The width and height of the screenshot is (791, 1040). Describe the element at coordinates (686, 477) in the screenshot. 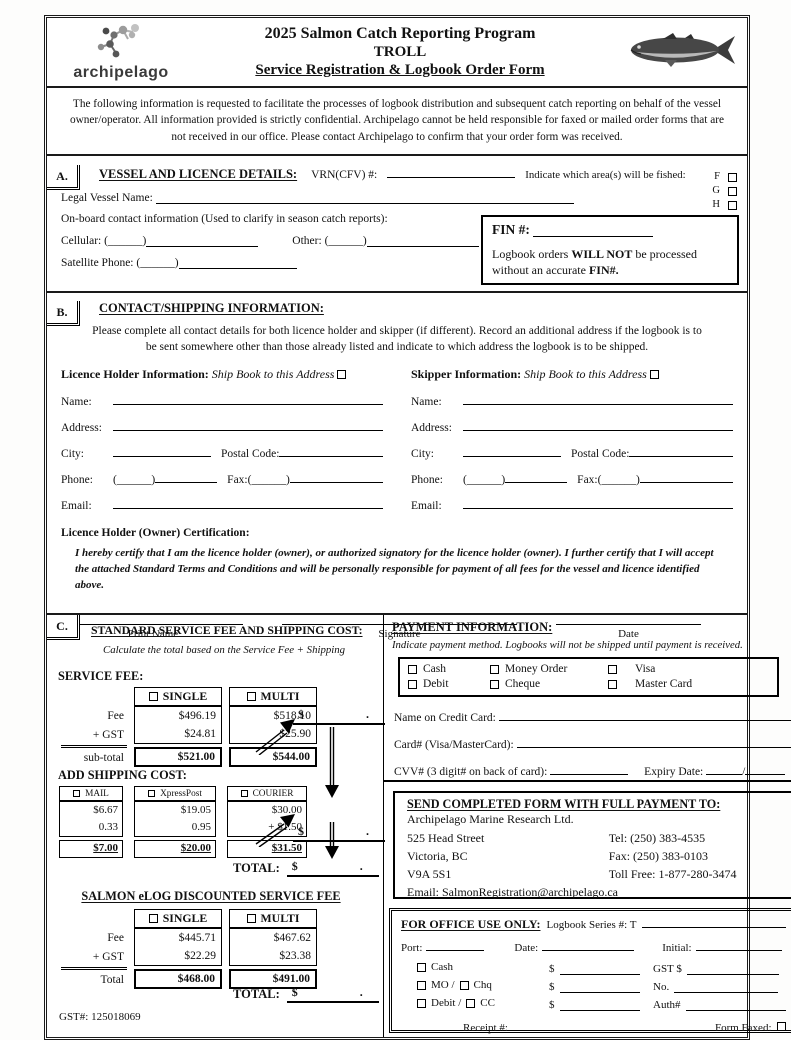

I see `skipper-fax-field` at that location.